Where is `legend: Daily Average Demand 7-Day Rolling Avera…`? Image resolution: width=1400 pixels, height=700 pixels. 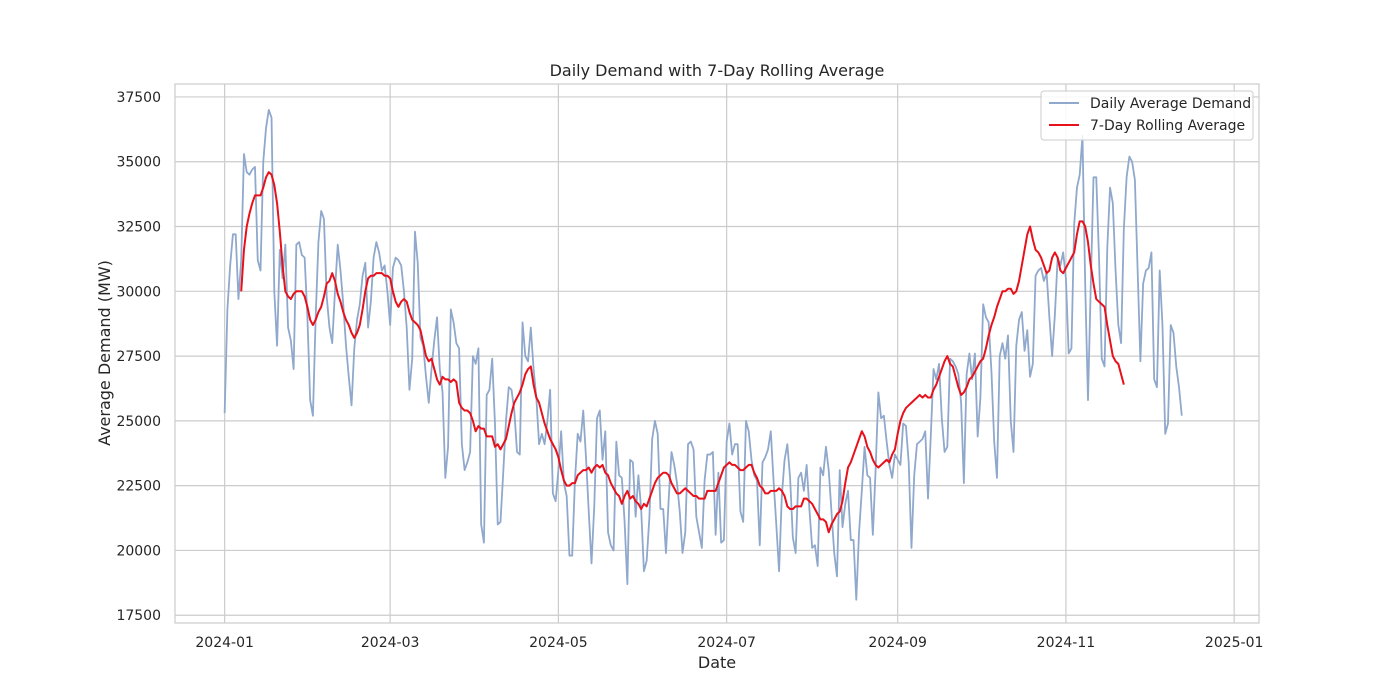 legend: Daily Average Demand 7-Day Rolling Avera… is located at coordinates (1147, 115).